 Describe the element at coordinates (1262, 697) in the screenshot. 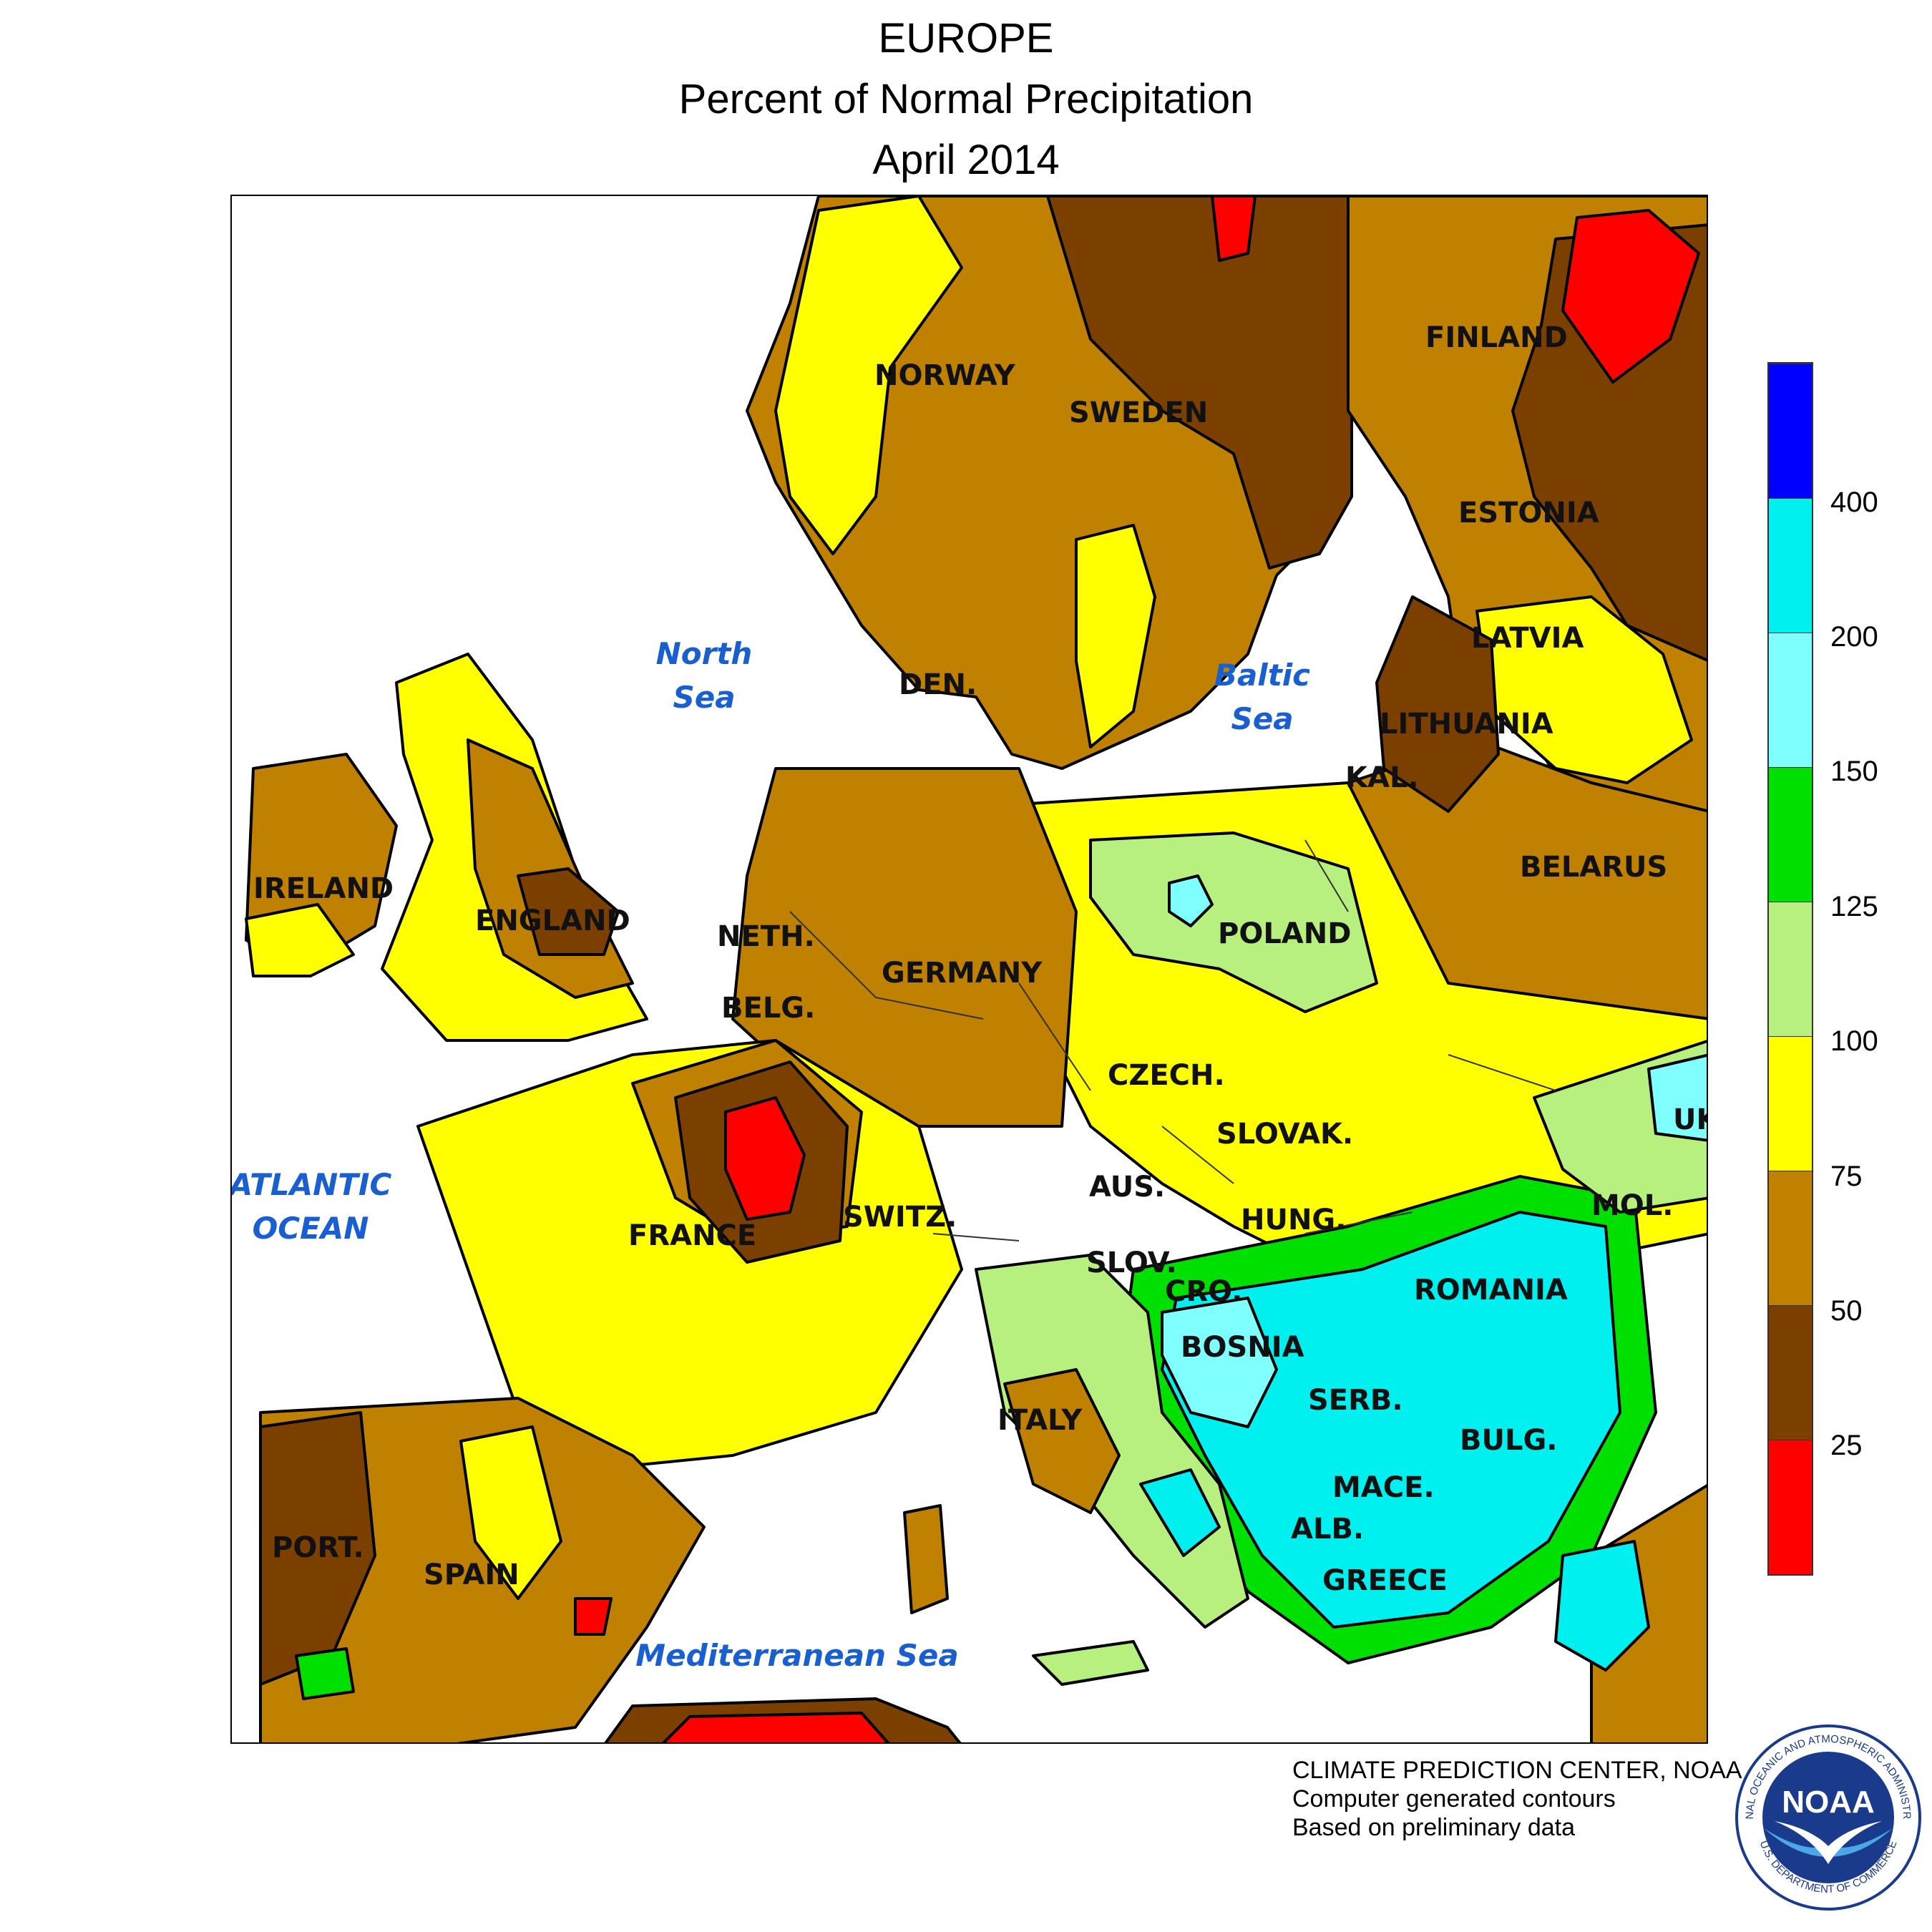

I see `label-baltic-sea: Baltic Sea` at that location.